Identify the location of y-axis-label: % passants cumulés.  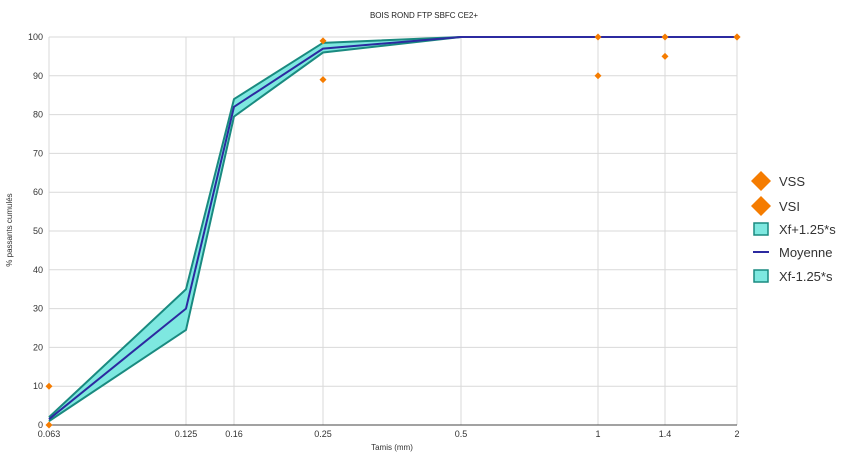
(9, 229).